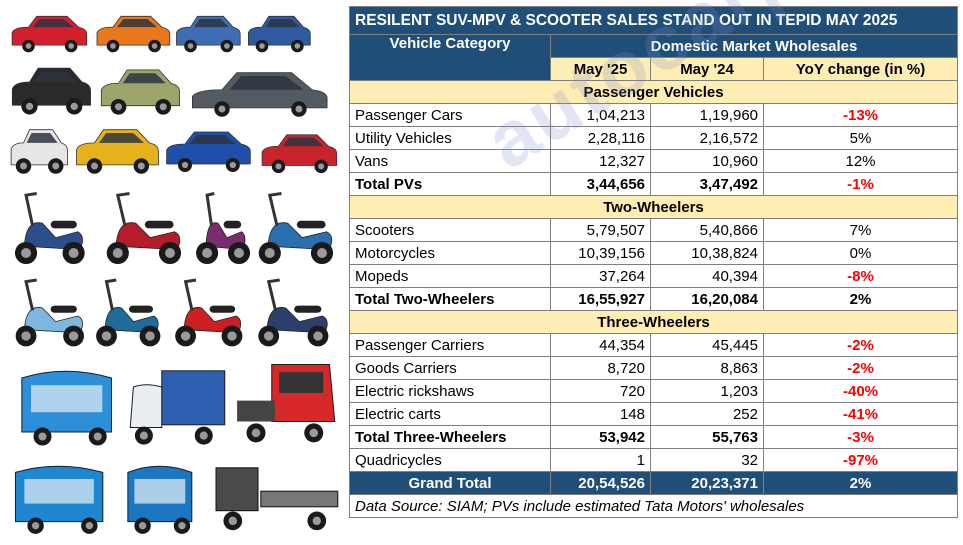 The height and width of the screenshot is (545, 963). What do you see at coordinates (707, 483) in the screenshot?
I see `grand-total-may24: 20,23,371` at bounding box center [707, 483].